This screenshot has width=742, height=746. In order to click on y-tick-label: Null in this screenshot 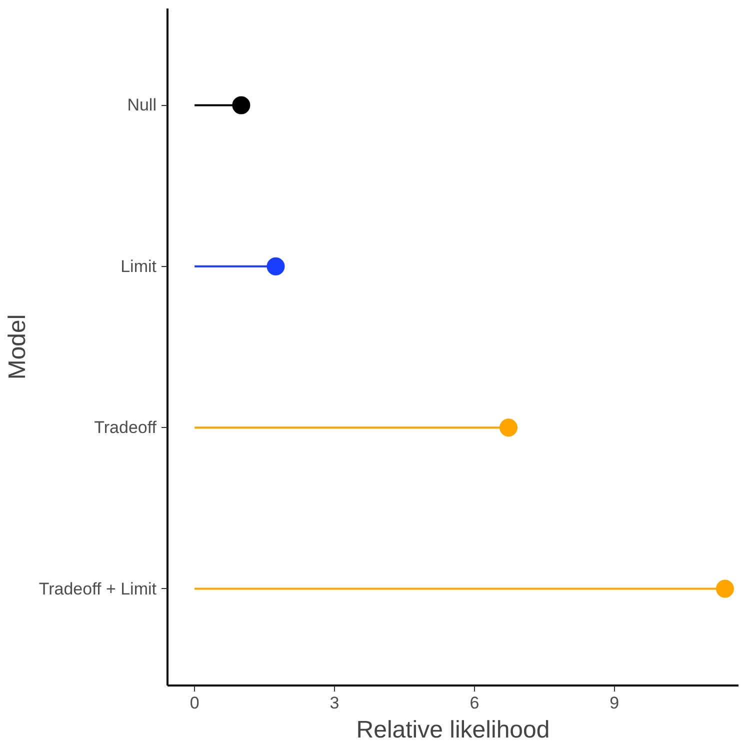, I will do `click(142, 105)`.